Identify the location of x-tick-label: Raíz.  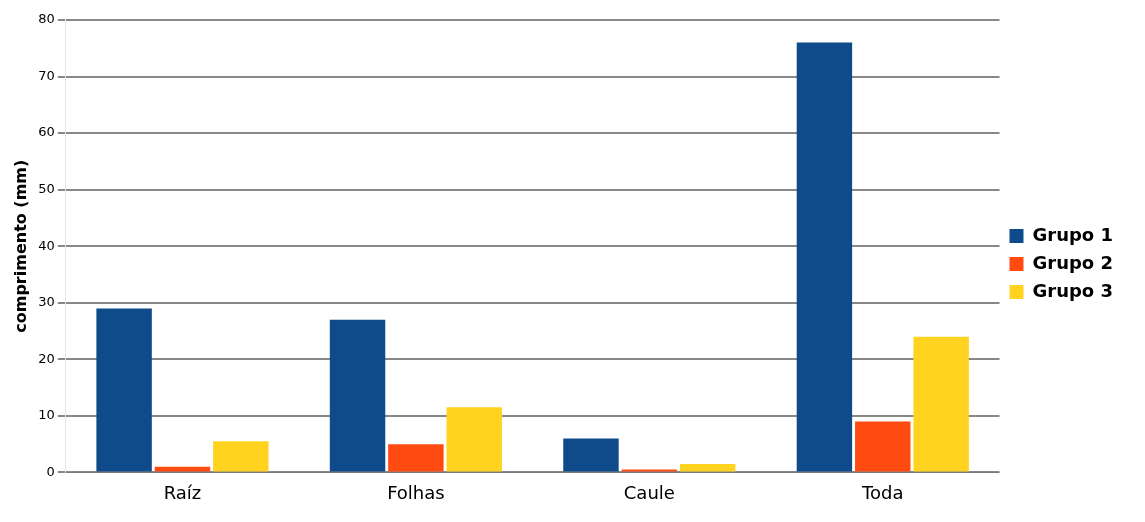
(182, 492).